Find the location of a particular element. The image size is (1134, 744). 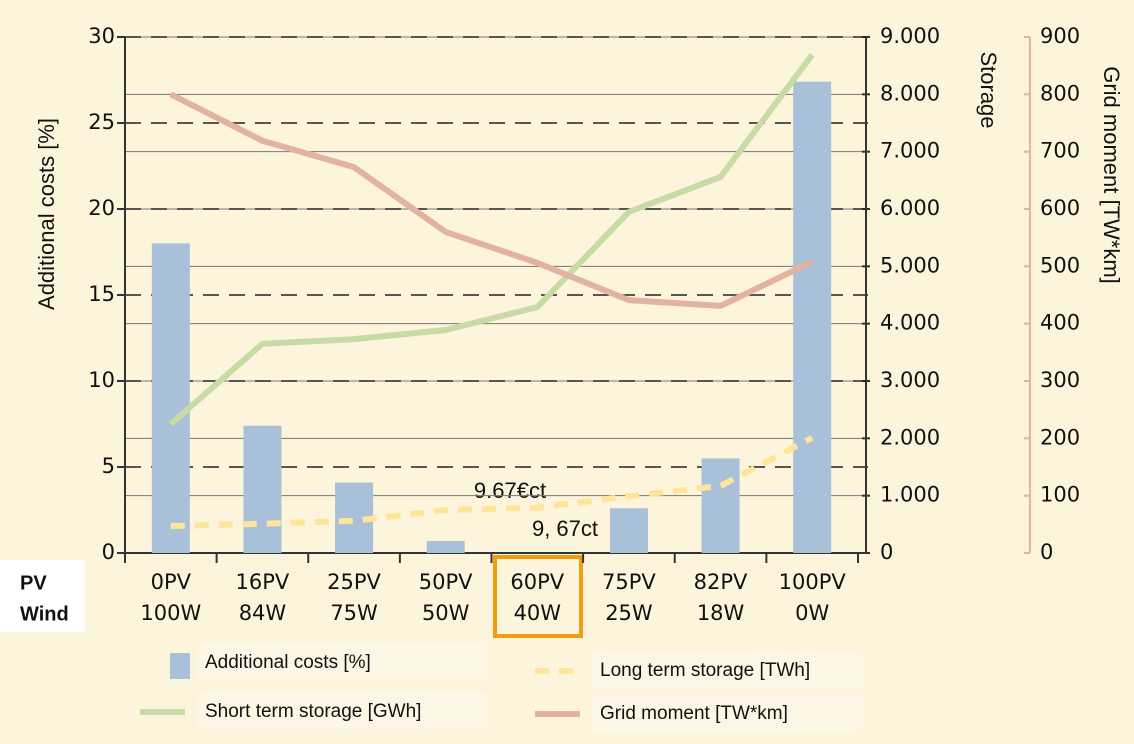

y-tick-label: 15 is located at coordinates (101, 294).